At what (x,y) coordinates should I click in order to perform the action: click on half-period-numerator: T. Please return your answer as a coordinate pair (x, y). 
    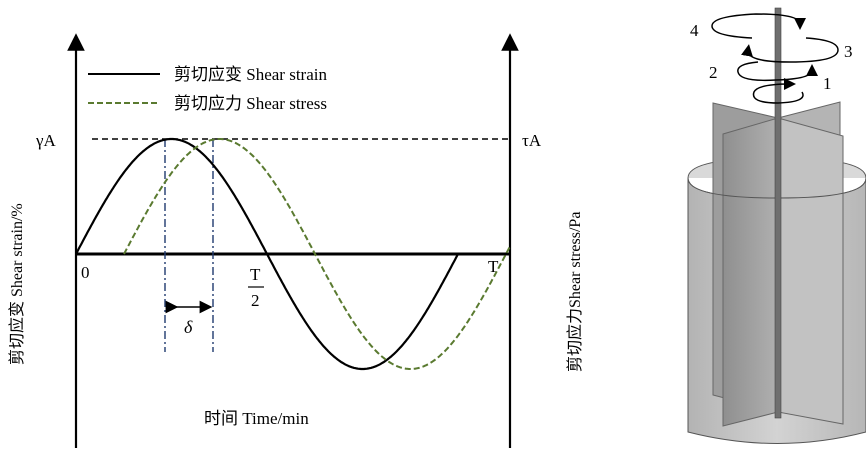
    Looking at the image, I should click on (255, 274).